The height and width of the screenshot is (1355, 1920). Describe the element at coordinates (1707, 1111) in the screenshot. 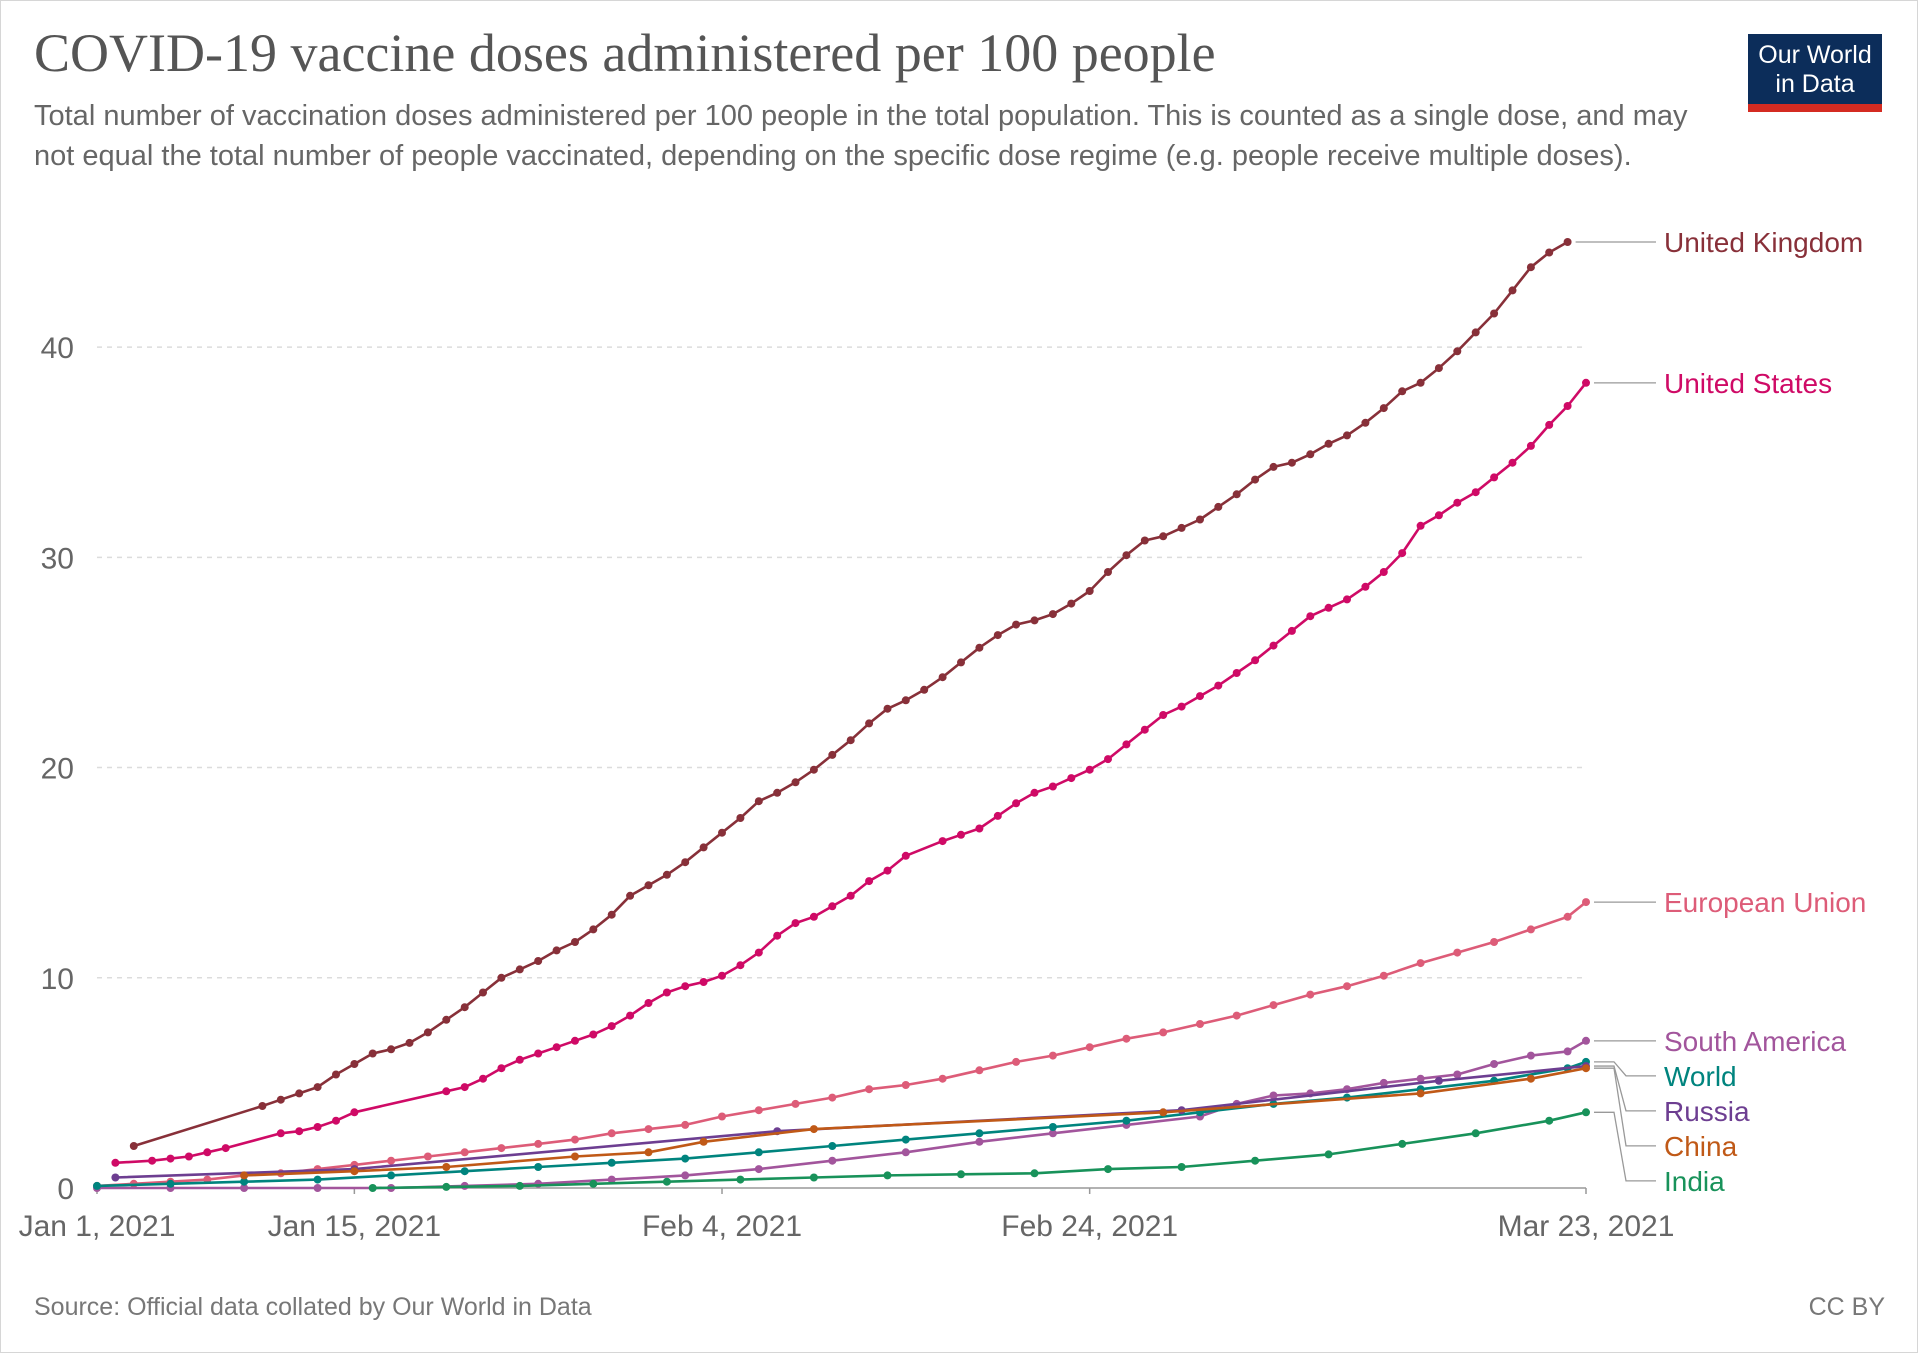

I see `series-label: Russia` at that location.